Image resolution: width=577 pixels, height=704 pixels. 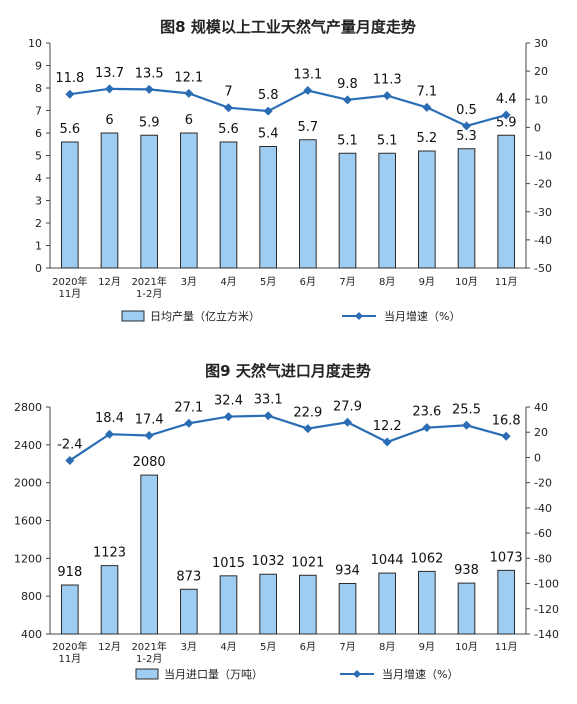 What do you see at coordinates (38, 223) in the screenshot?
I see `left-tick-label: 2` at bounding box center [38, 223].